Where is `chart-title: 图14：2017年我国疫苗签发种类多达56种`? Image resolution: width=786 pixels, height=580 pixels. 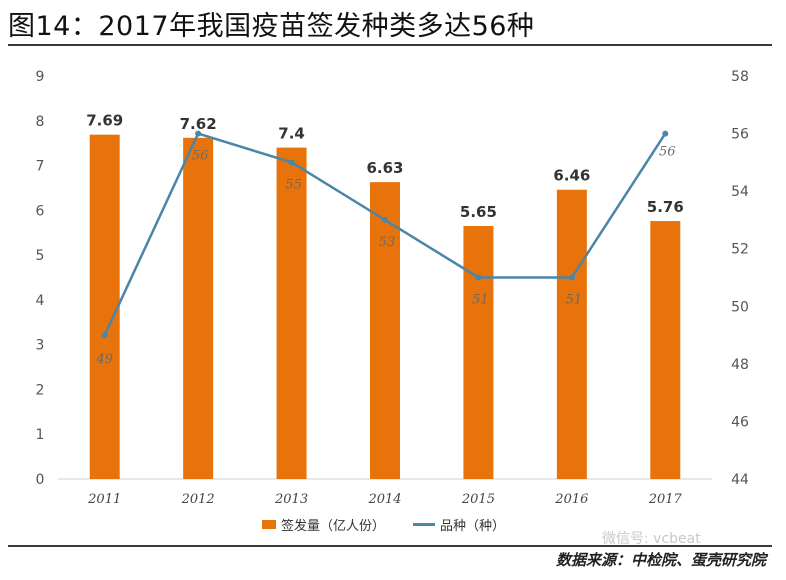
chart-title: 图14：2017年我国疫苗签发种类多达56种 is located at coordinates (271, 26).